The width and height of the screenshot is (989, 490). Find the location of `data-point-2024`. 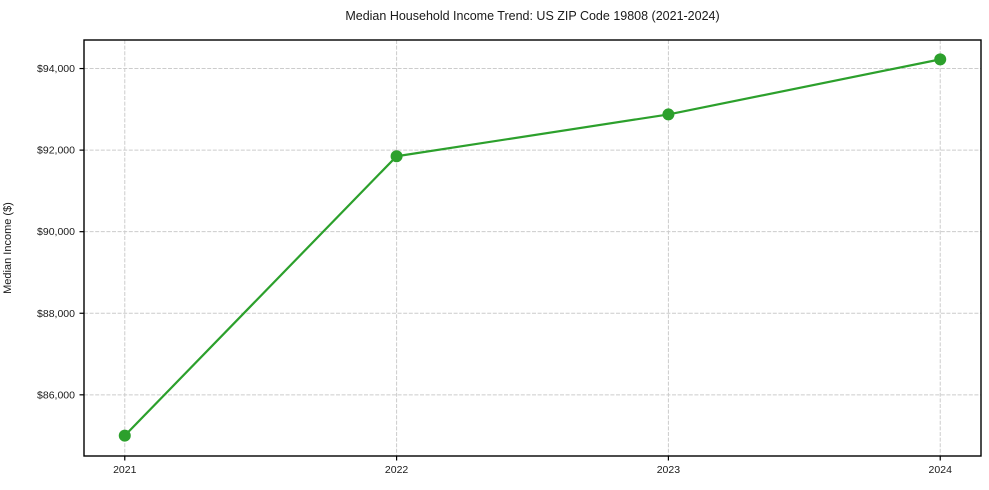

data-point-2024 is located at coordinates (940, 59).